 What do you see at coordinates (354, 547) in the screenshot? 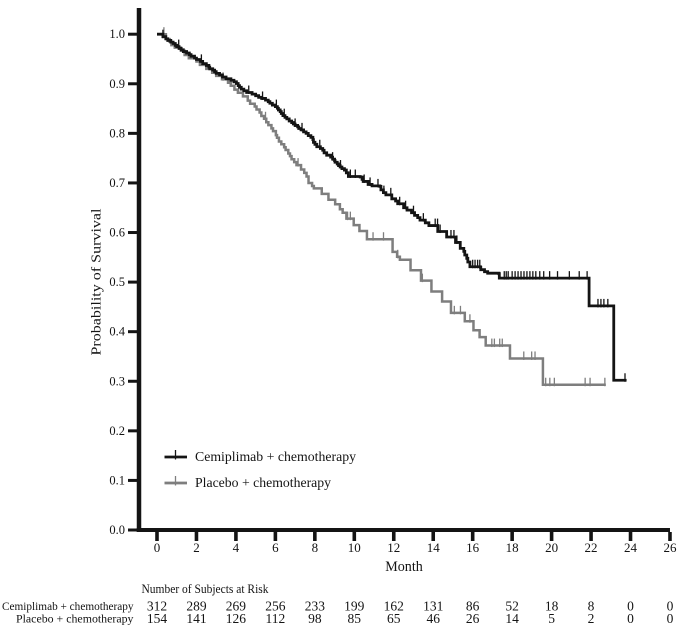
I see `x-tick-label: 10` at bounding box center [354, 547].